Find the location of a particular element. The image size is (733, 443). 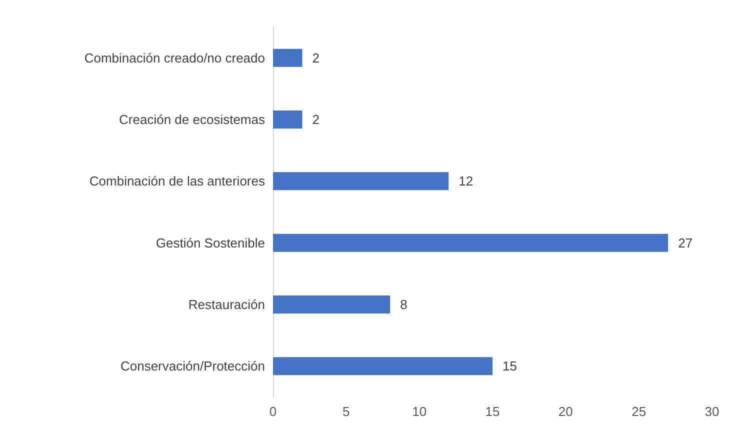

y-tick-label: Creación de ecosistemas is located at coordinates (192, 119).